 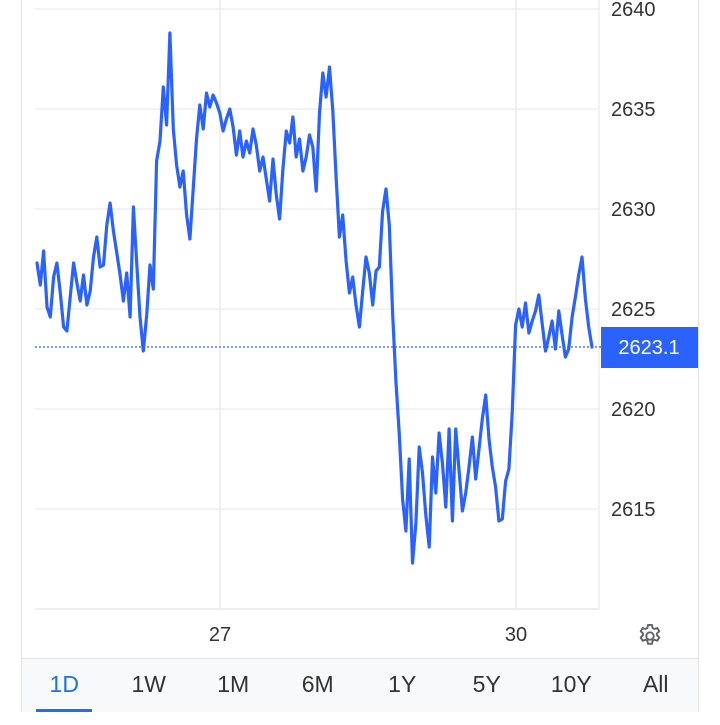 What do you see at coordinates (486, 684) in the screenshot?
I see `tab-5y: 5Y` at bounding box center [486, 684].